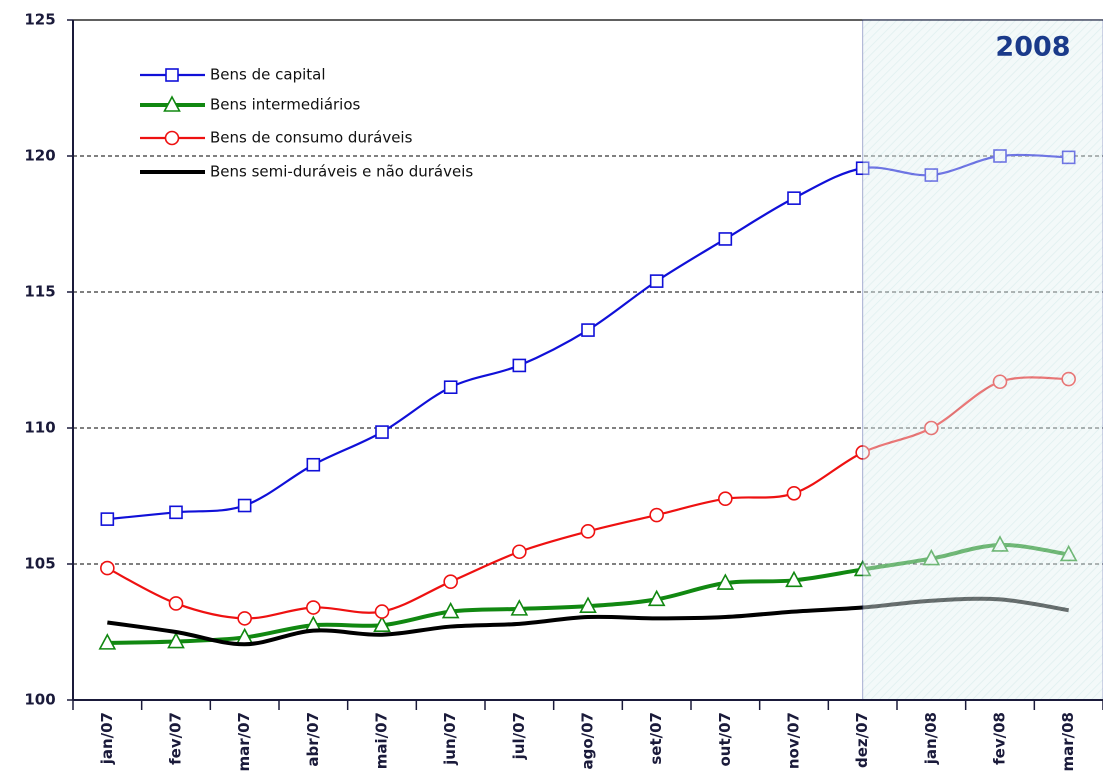 This screenshot has height=780, width=1103. Describe the element at coordinates (285, 105) in the screenshot. I see `legend-label: Bens intermediários` at that location.